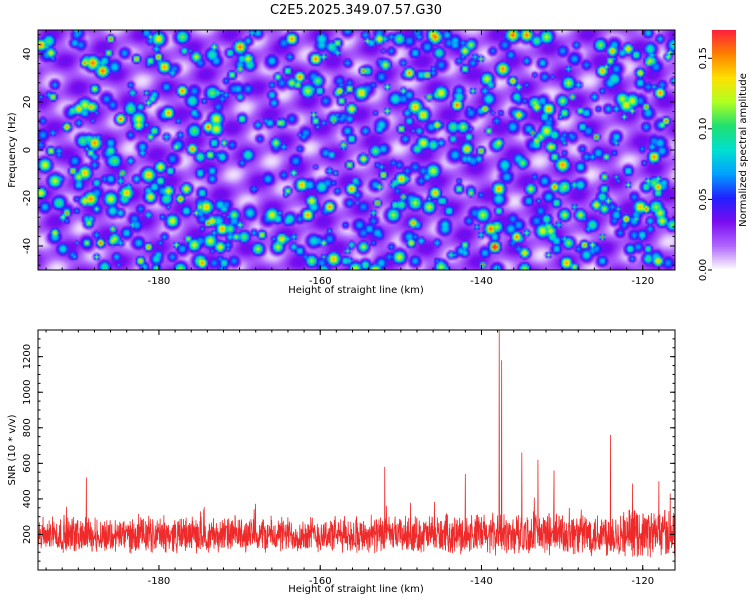 The image size is (750, 600). What do you see at coordinates (27, 54) in the screenshot?
I see `heatmap-y-tick-label: 40` at bounding box center [27, 54].